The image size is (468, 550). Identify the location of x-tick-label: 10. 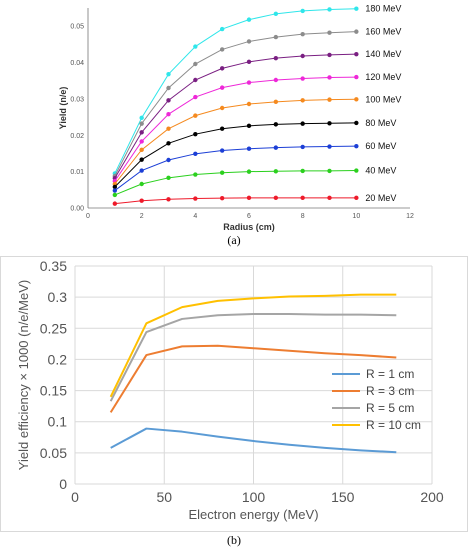
(356, 216).